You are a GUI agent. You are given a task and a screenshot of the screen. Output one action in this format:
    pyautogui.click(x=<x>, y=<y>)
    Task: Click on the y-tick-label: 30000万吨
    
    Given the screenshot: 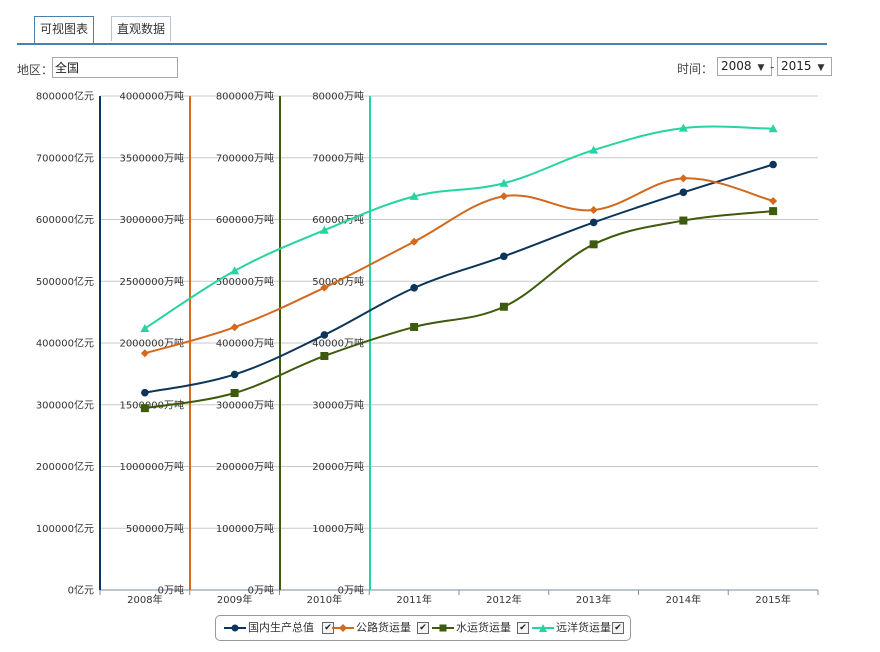 What is the action you would take?
    pyautogui.click(x=338, y=404)
    